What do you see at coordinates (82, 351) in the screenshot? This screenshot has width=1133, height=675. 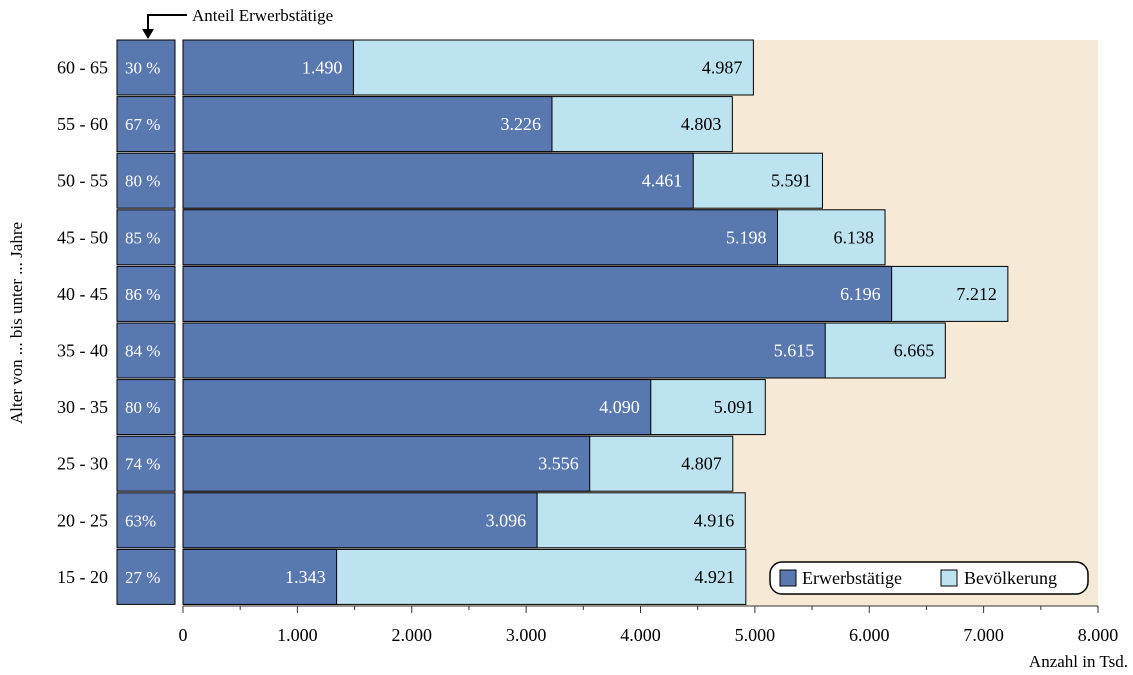 I see `y-tick-label: 35 - 40` at bounding box center [82, 351].